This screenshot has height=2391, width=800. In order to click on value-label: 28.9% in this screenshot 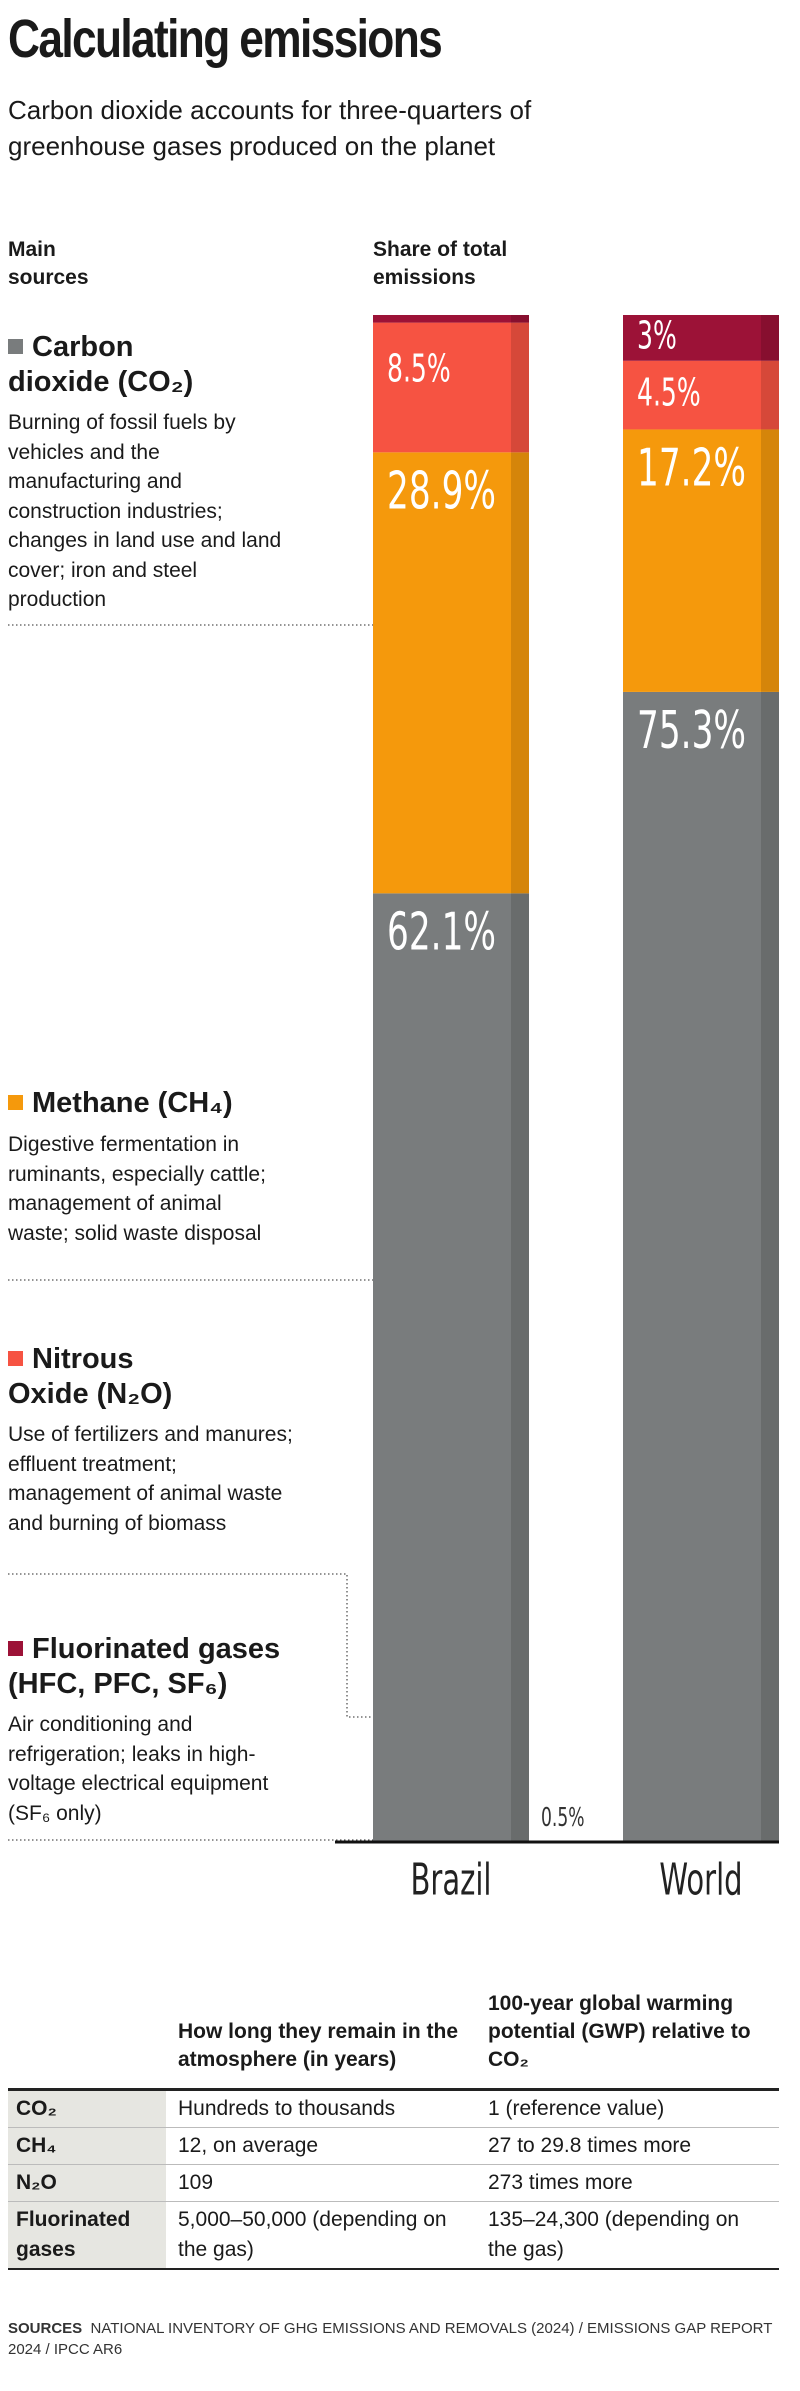, I will do `click(441, 491)`.